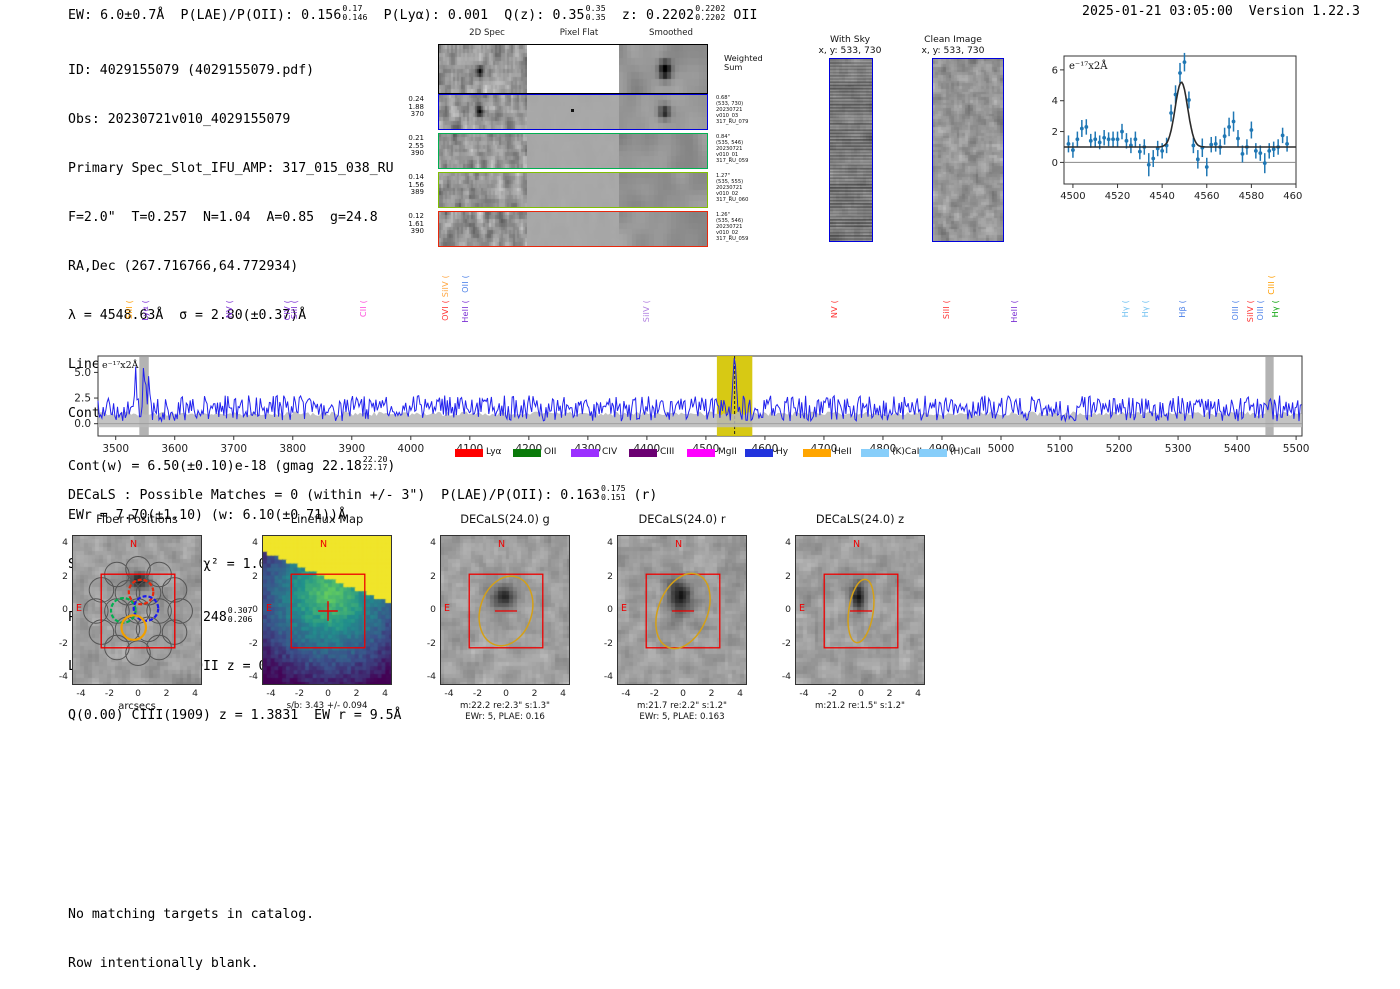  What do you see at coordinates (417, 153) in the screenshot?
I see `fiber-left-label: 390` at bounding box center [417, 153].